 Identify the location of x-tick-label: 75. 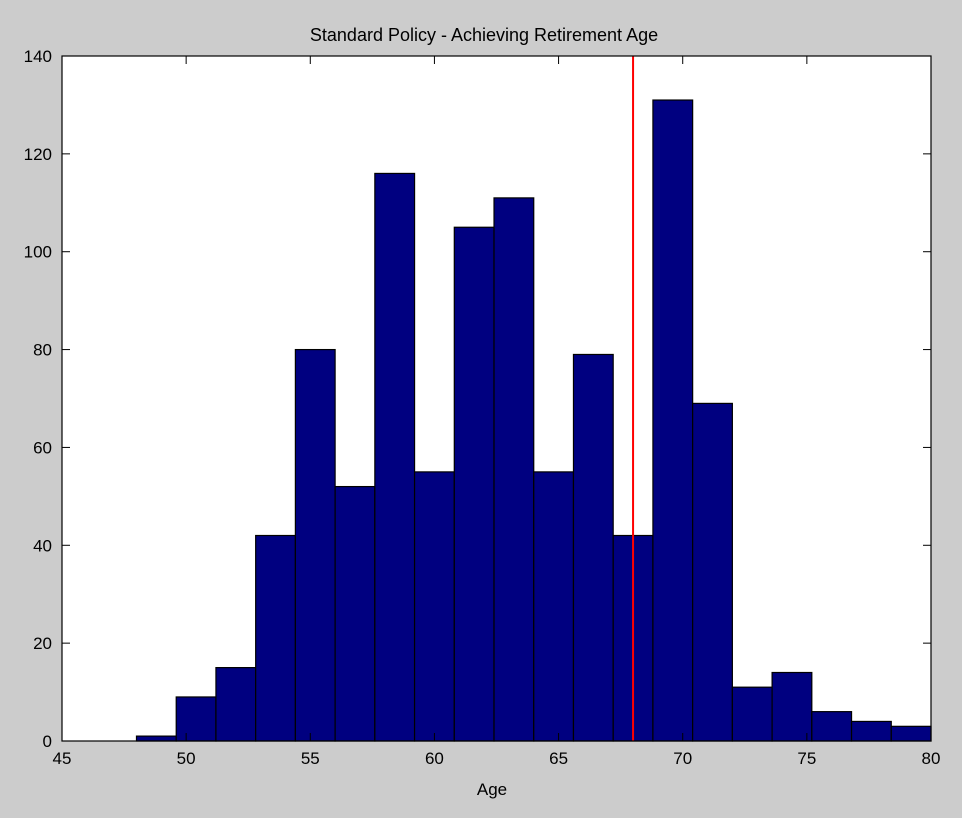
(806, 758).